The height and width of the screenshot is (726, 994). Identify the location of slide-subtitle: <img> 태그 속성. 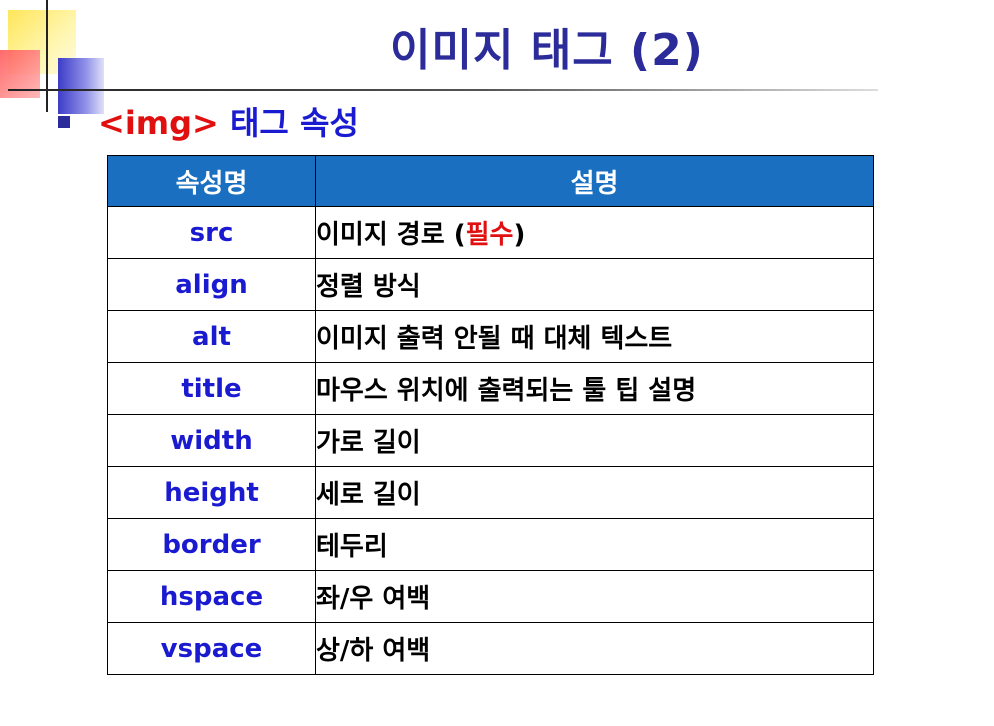
(228, 121).